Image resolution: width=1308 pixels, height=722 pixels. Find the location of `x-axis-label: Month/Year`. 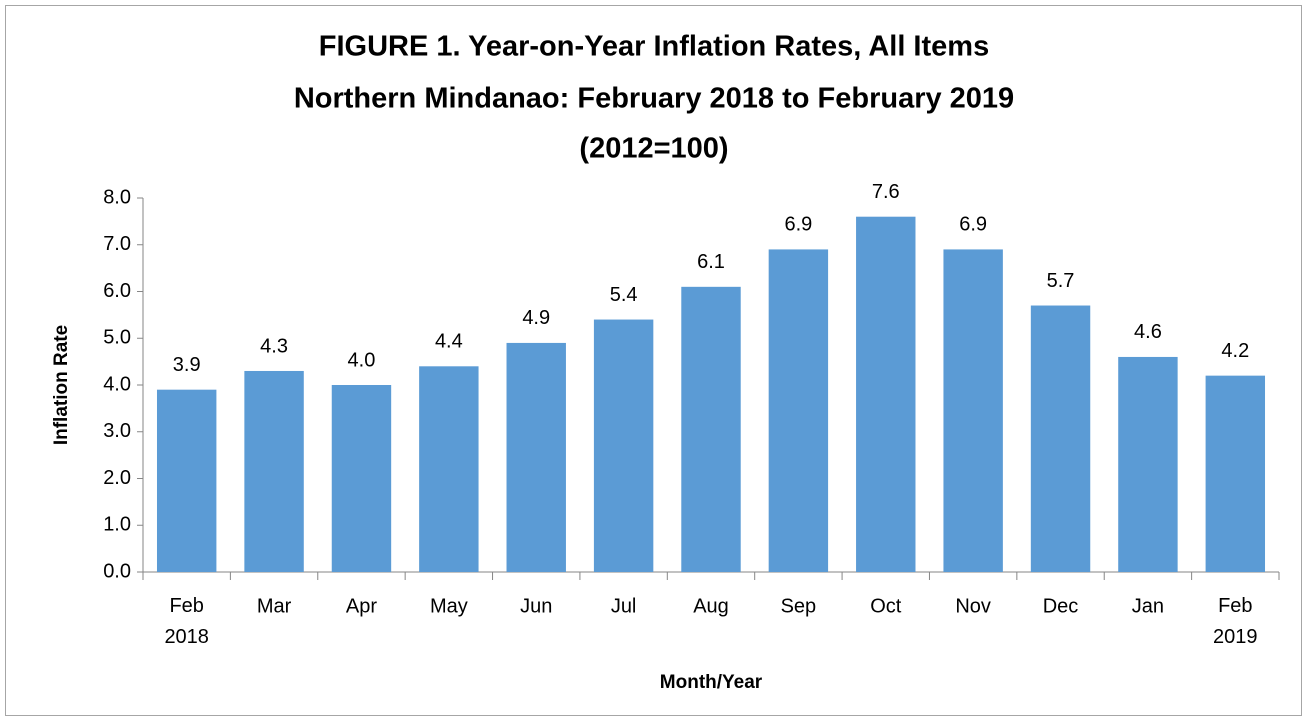

x-axis-label: Month/Year is located at coordinates (711, 682).